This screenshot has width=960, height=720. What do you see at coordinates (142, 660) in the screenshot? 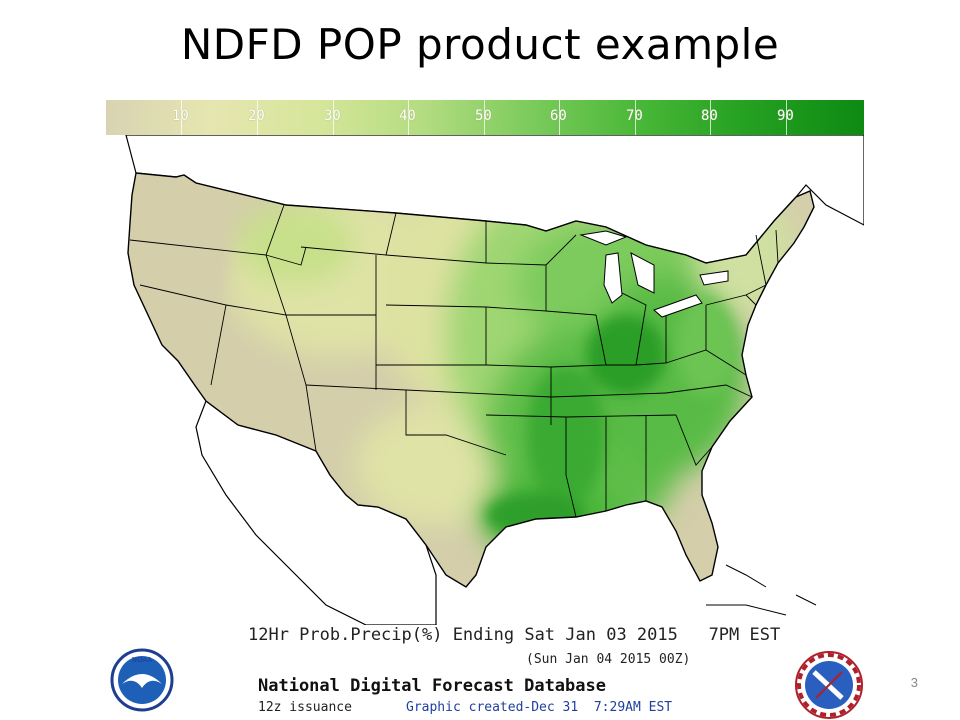
I see `svg-text: NOAA` at bounding box center [142, 660].